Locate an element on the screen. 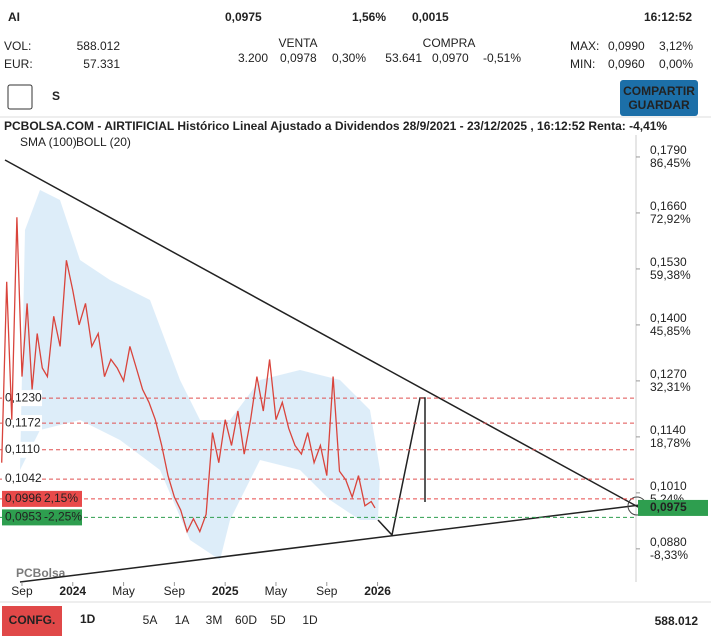 This screenshot has height=643, width=711. max: 0,0990 is located at coordinates (626, 46).